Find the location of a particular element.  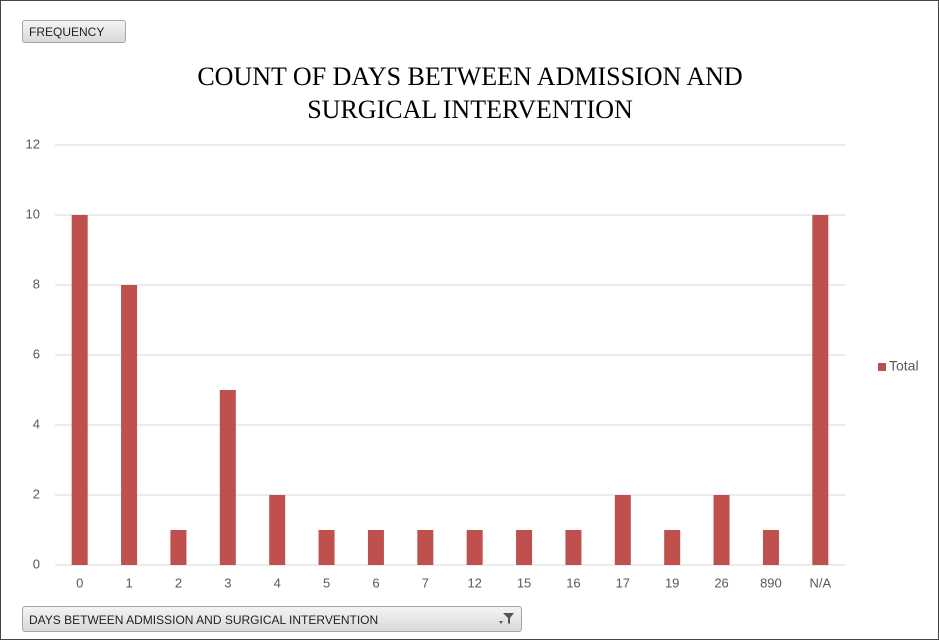

y-tick-label: 12 is located at coordinates (33, 143).